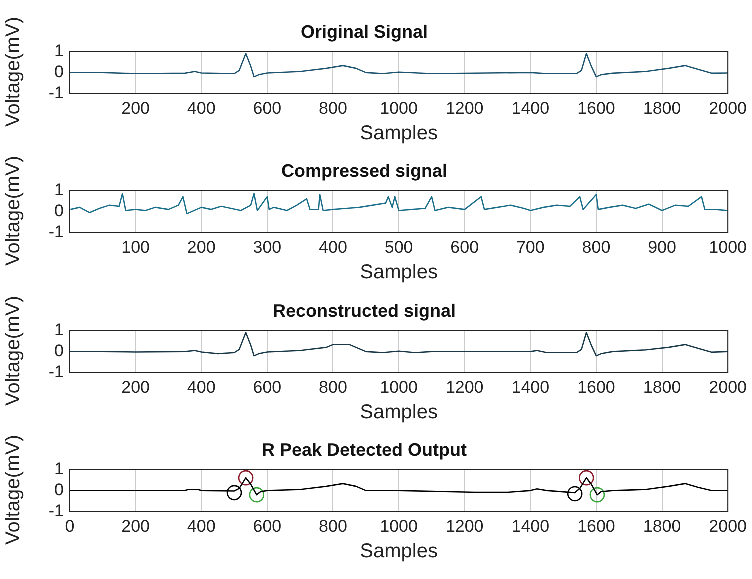 Image resolution: width=752 pixels, height=579 pixels. I want to click on x-tick-label: 300, so click(267, 247).